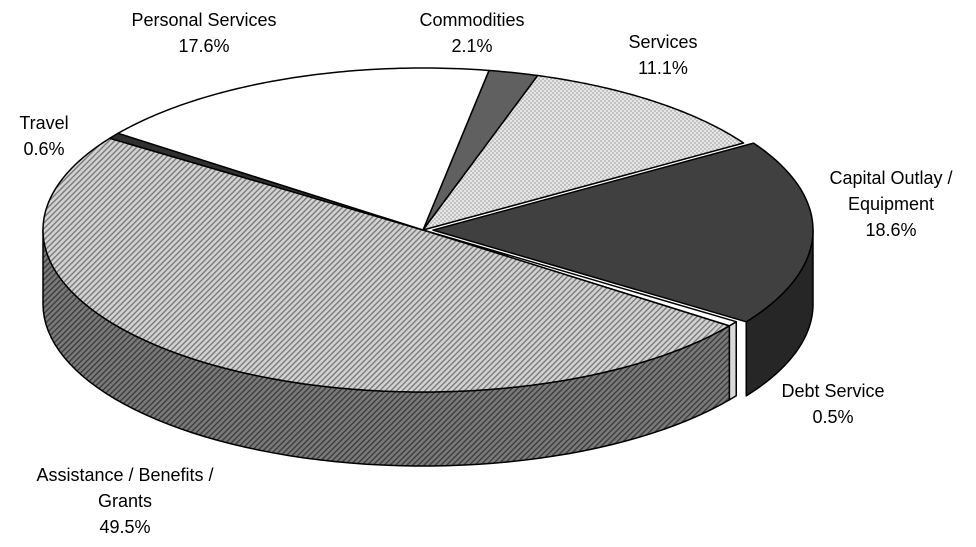 Image resolution: width=976 pixels, height=547 pixels. I want to click on slice-label-travel: Travel 0.6%, so click(43, 136).